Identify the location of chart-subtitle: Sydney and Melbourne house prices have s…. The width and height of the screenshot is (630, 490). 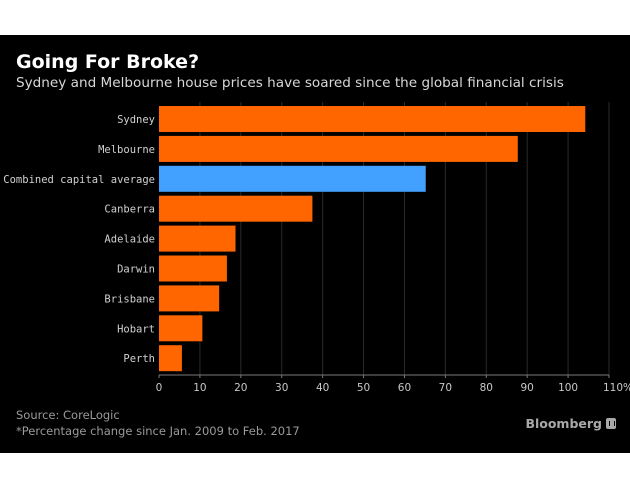
(290, 83).